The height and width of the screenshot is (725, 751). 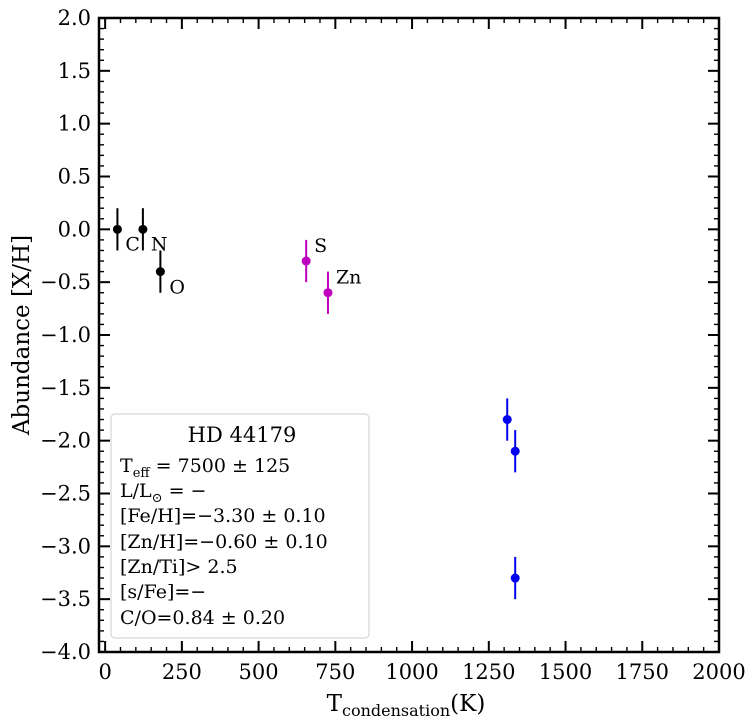 What do you see at coordinates (348, 278) in the screenshot?
I see `element-label: Zn` at bounding box center [348, 278].